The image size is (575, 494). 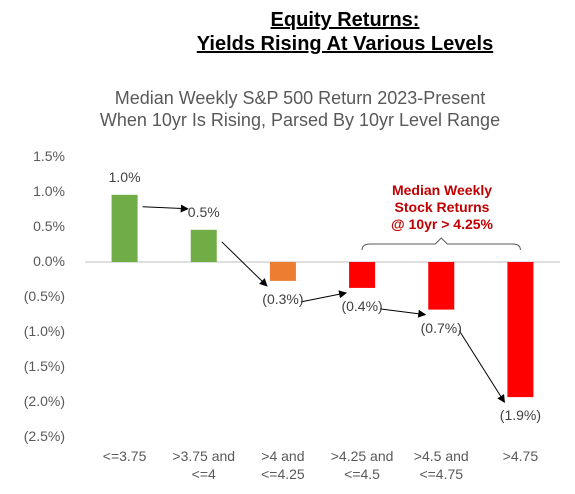 I want to click on value-label: (0.4%), so click(x=362, y=305).